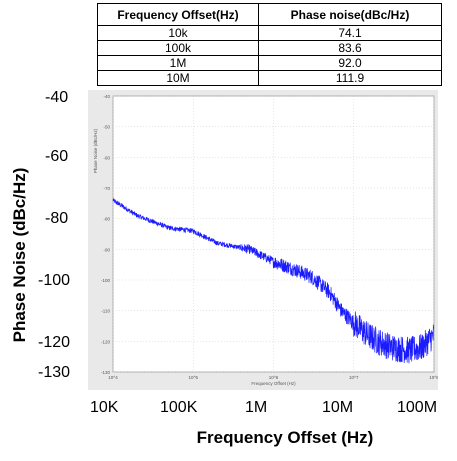  What do you see at coordinates (350, 78) in the screenshot?
I see `phase-noise-cell: 111.9` at bounding box center [350, 78].